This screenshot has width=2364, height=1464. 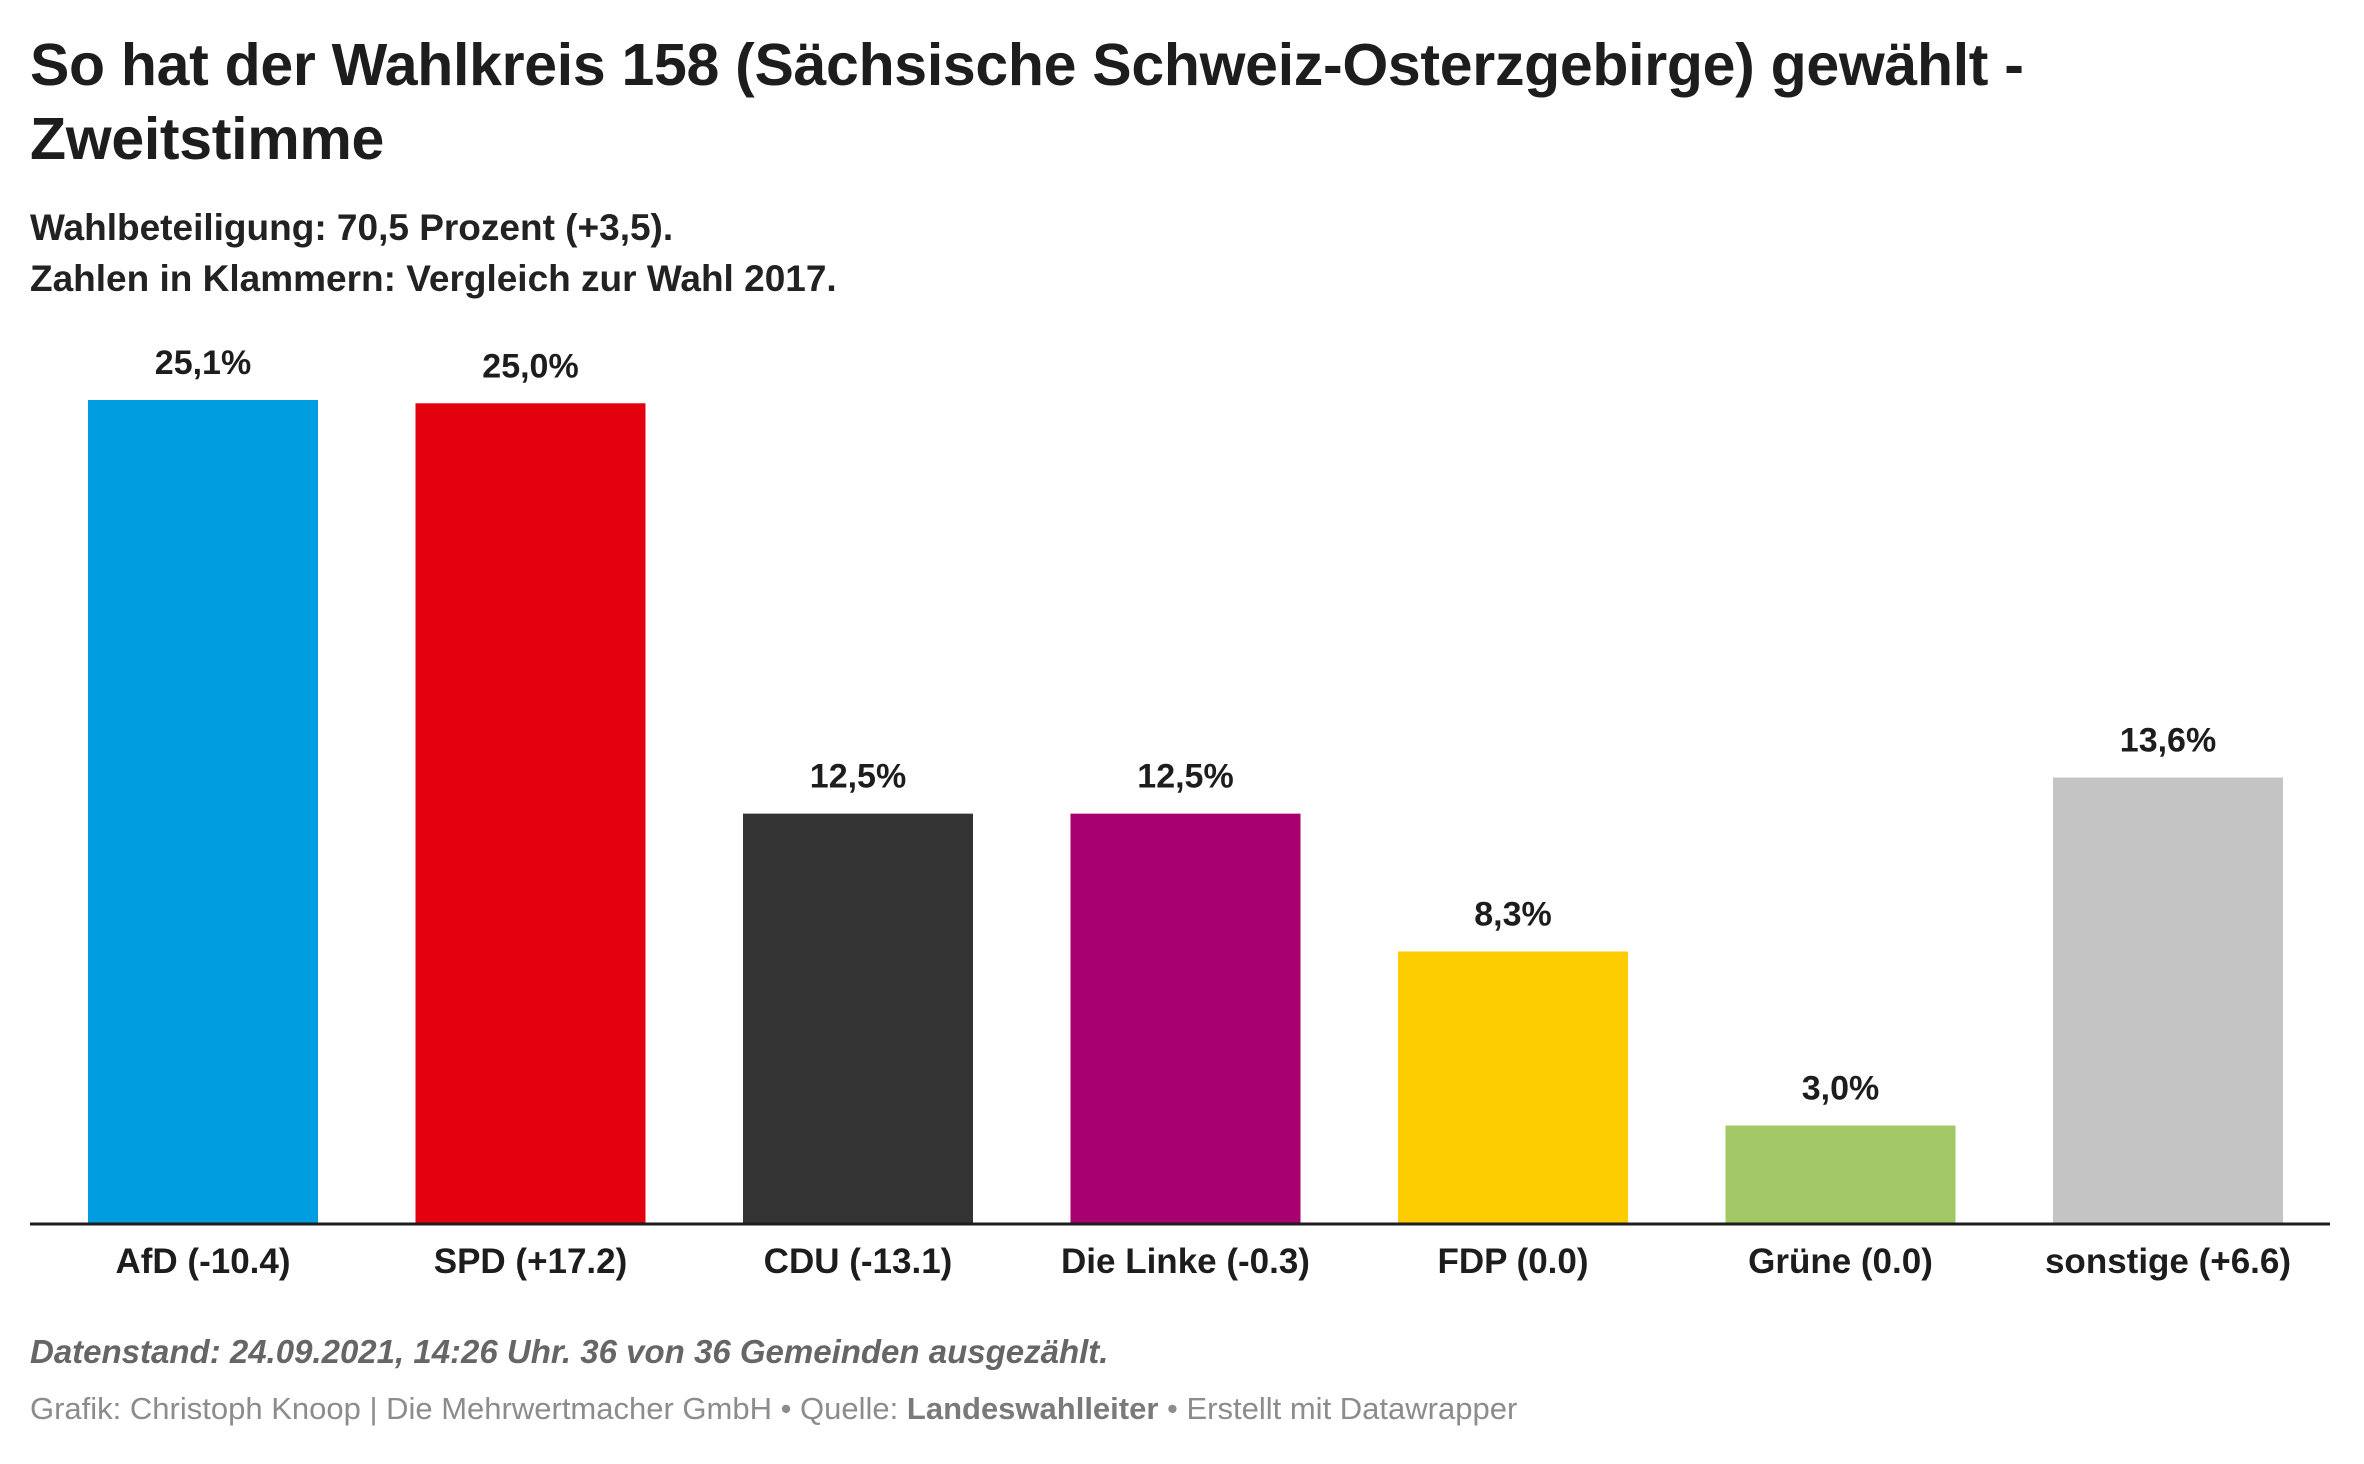 What do you see at coordinates (1338, 1408) in the screenshot?
I see `credit-suffix: • Erstellt mit Datawrapper` at bounding box center [1338, 1408].